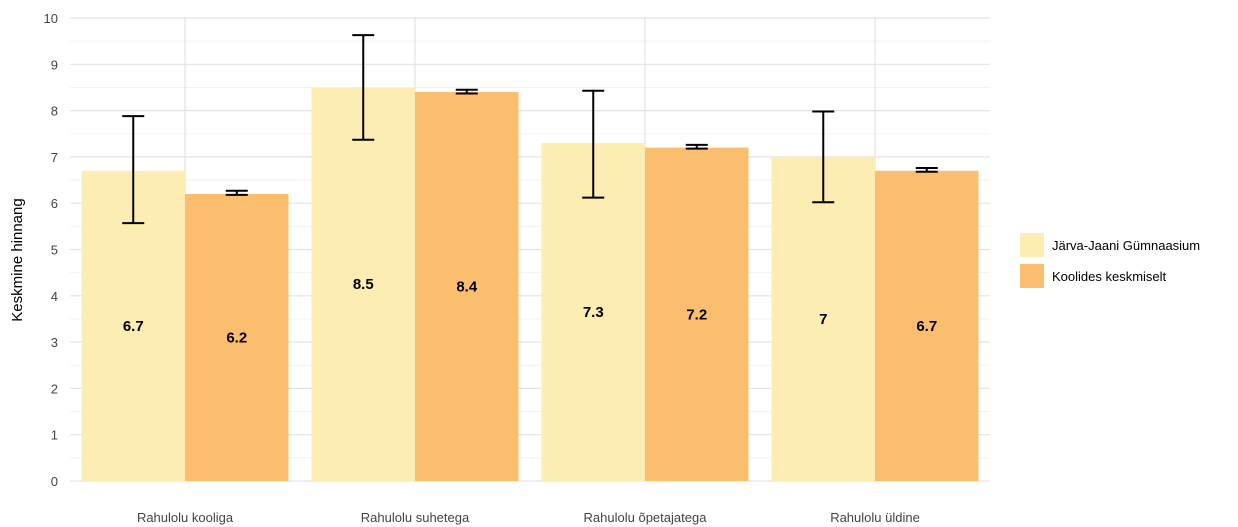 The height and width of the screenshot is (527, 1238). I want to click on x-tick-label: Rahulolu üldine, so click(875, 517).